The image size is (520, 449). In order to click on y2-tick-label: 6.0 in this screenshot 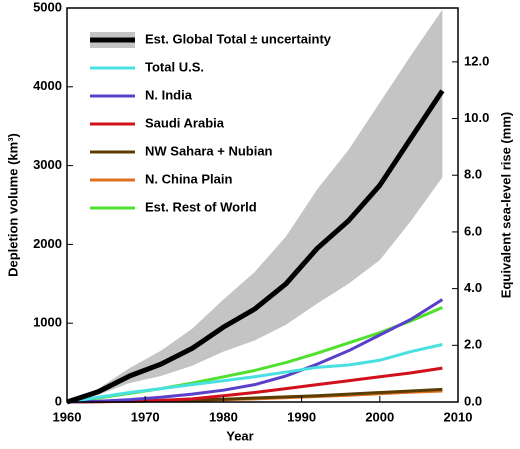, I will do `click(473, 230)`.